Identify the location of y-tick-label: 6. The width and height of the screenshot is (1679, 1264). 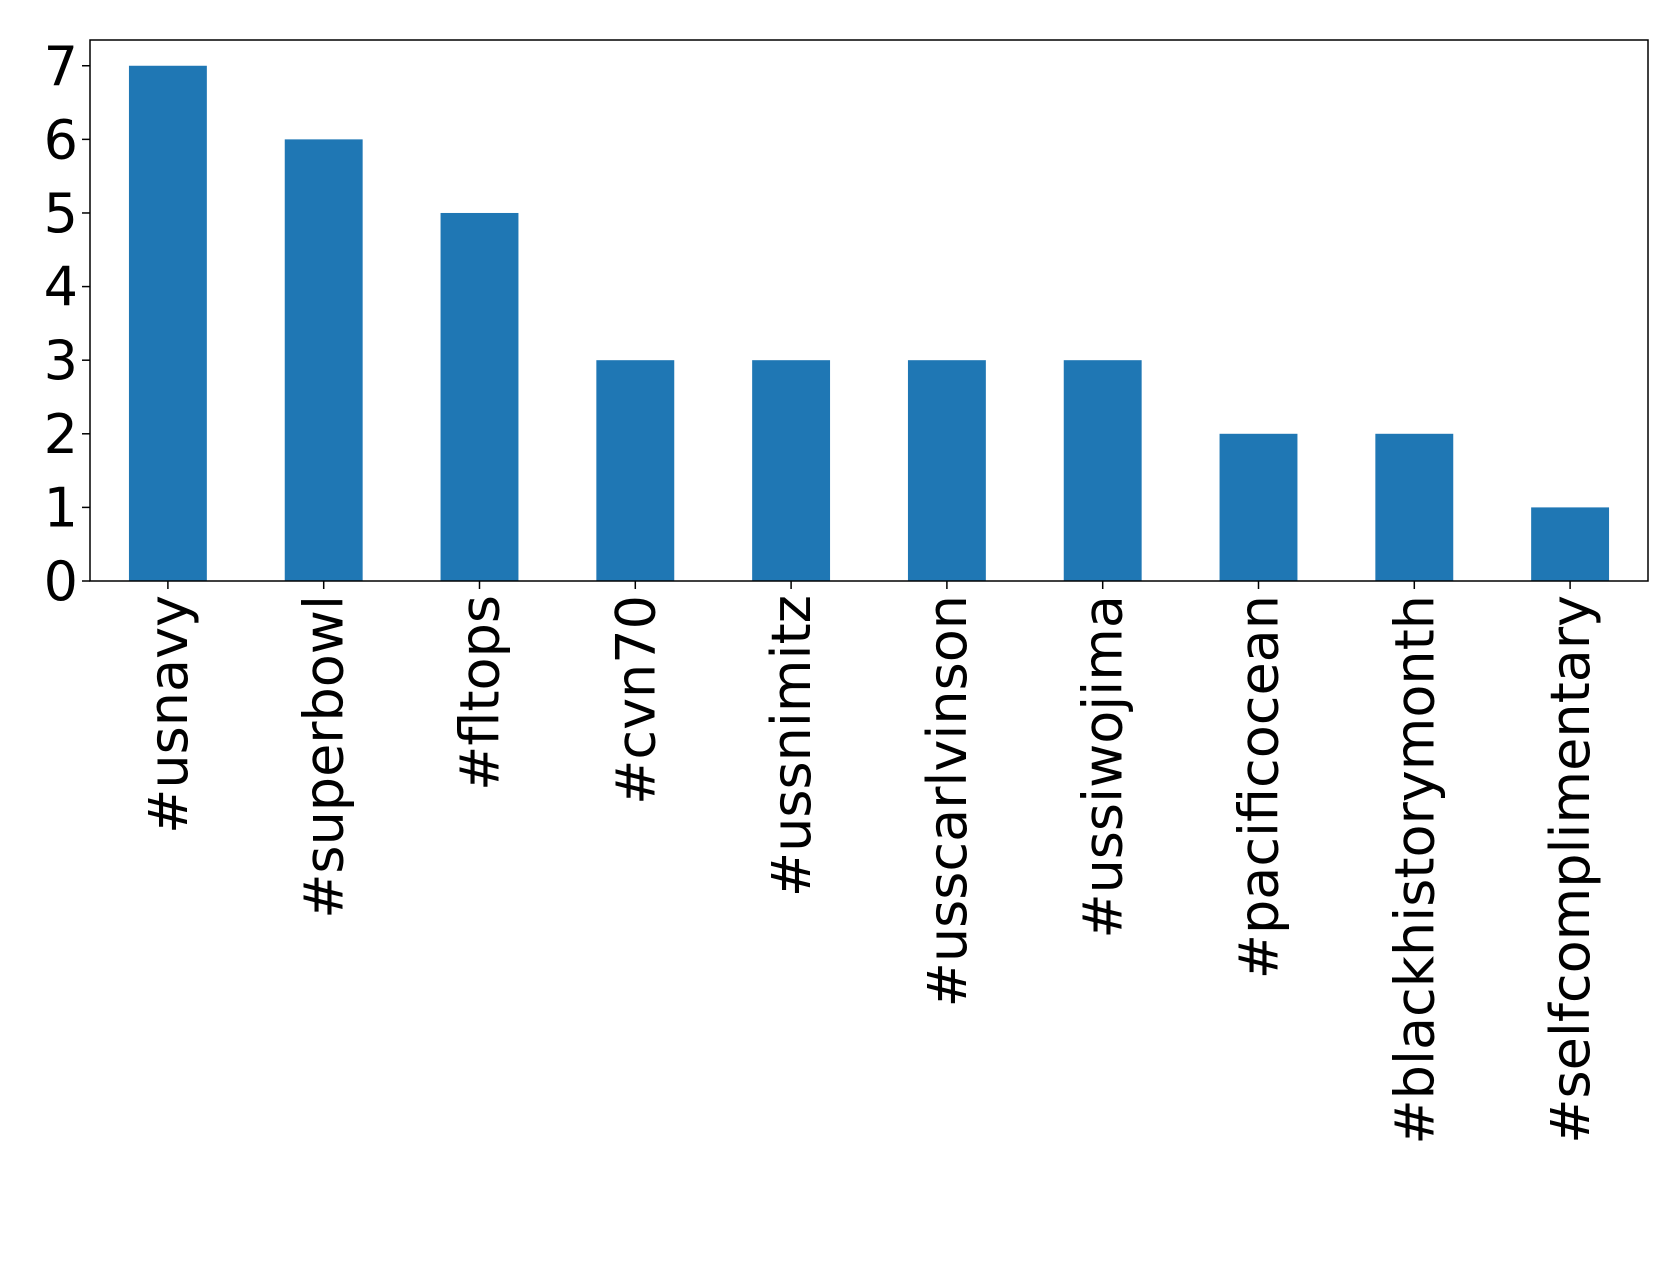
(61, 139).